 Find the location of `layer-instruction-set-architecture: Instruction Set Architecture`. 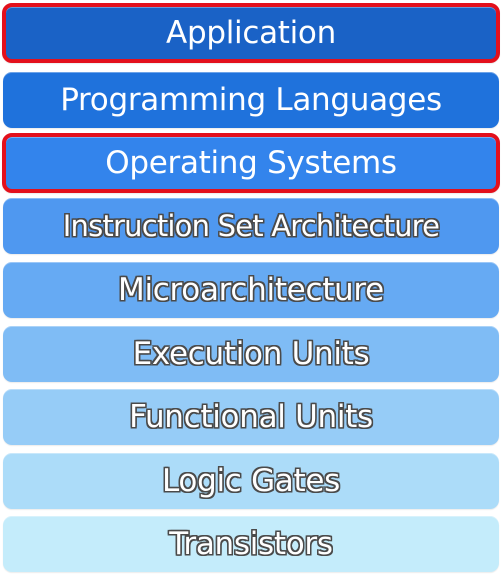

layer-instruction-set-architecture: Instruction Set Architecture is located at coordinates (251, 226).